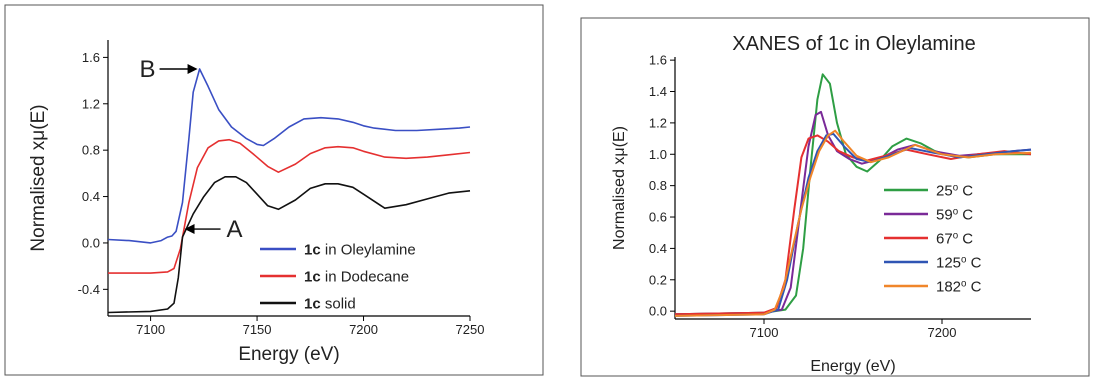 The width and height of the screenshot is (1094, 384). I want to click on legend-label-text: in Dodecane, so click(365, 276).